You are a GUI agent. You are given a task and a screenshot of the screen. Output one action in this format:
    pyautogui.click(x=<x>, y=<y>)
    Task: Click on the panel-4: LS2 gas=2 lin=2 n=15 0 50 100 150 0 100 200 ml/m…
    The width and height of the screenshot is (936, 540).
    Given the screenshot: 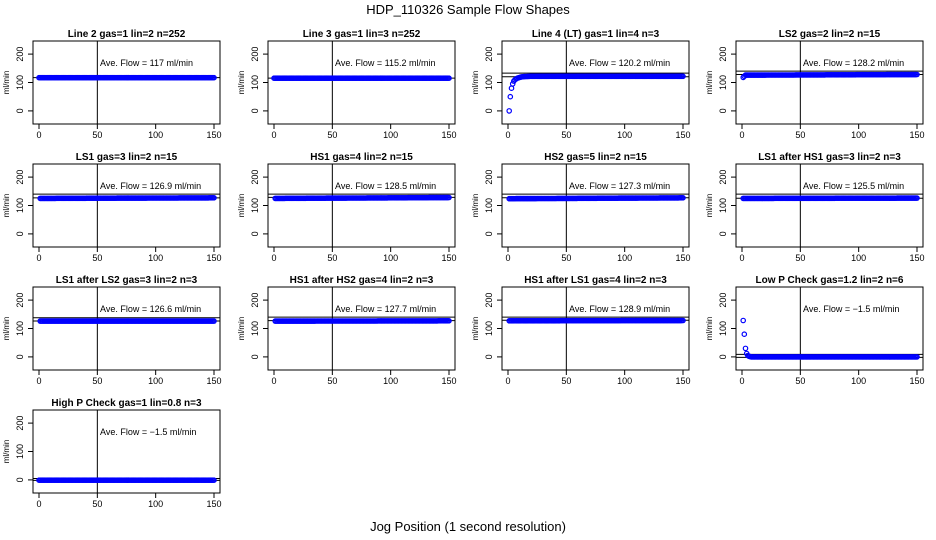 What is the action you would take?
    pyautogui.click(x=815, y=84)
    